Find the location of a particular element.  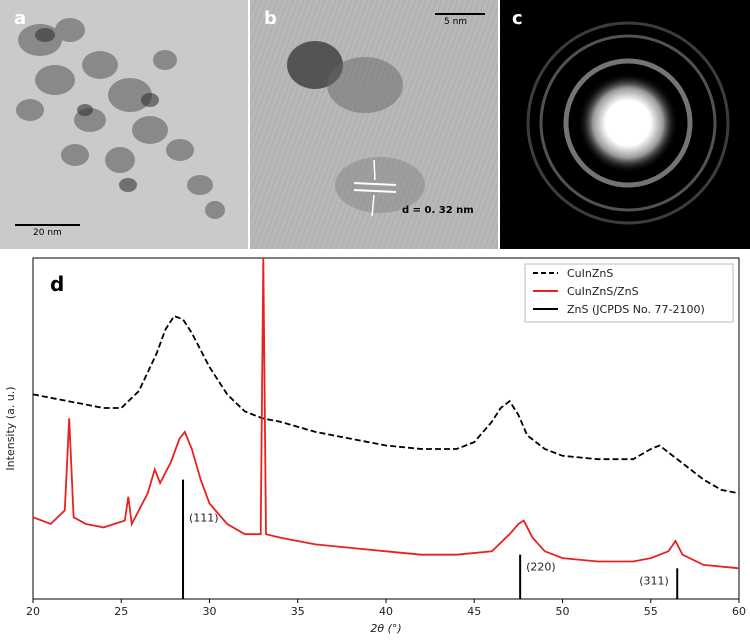

peak-index-label: (220) is located at coordinates (541, 567).